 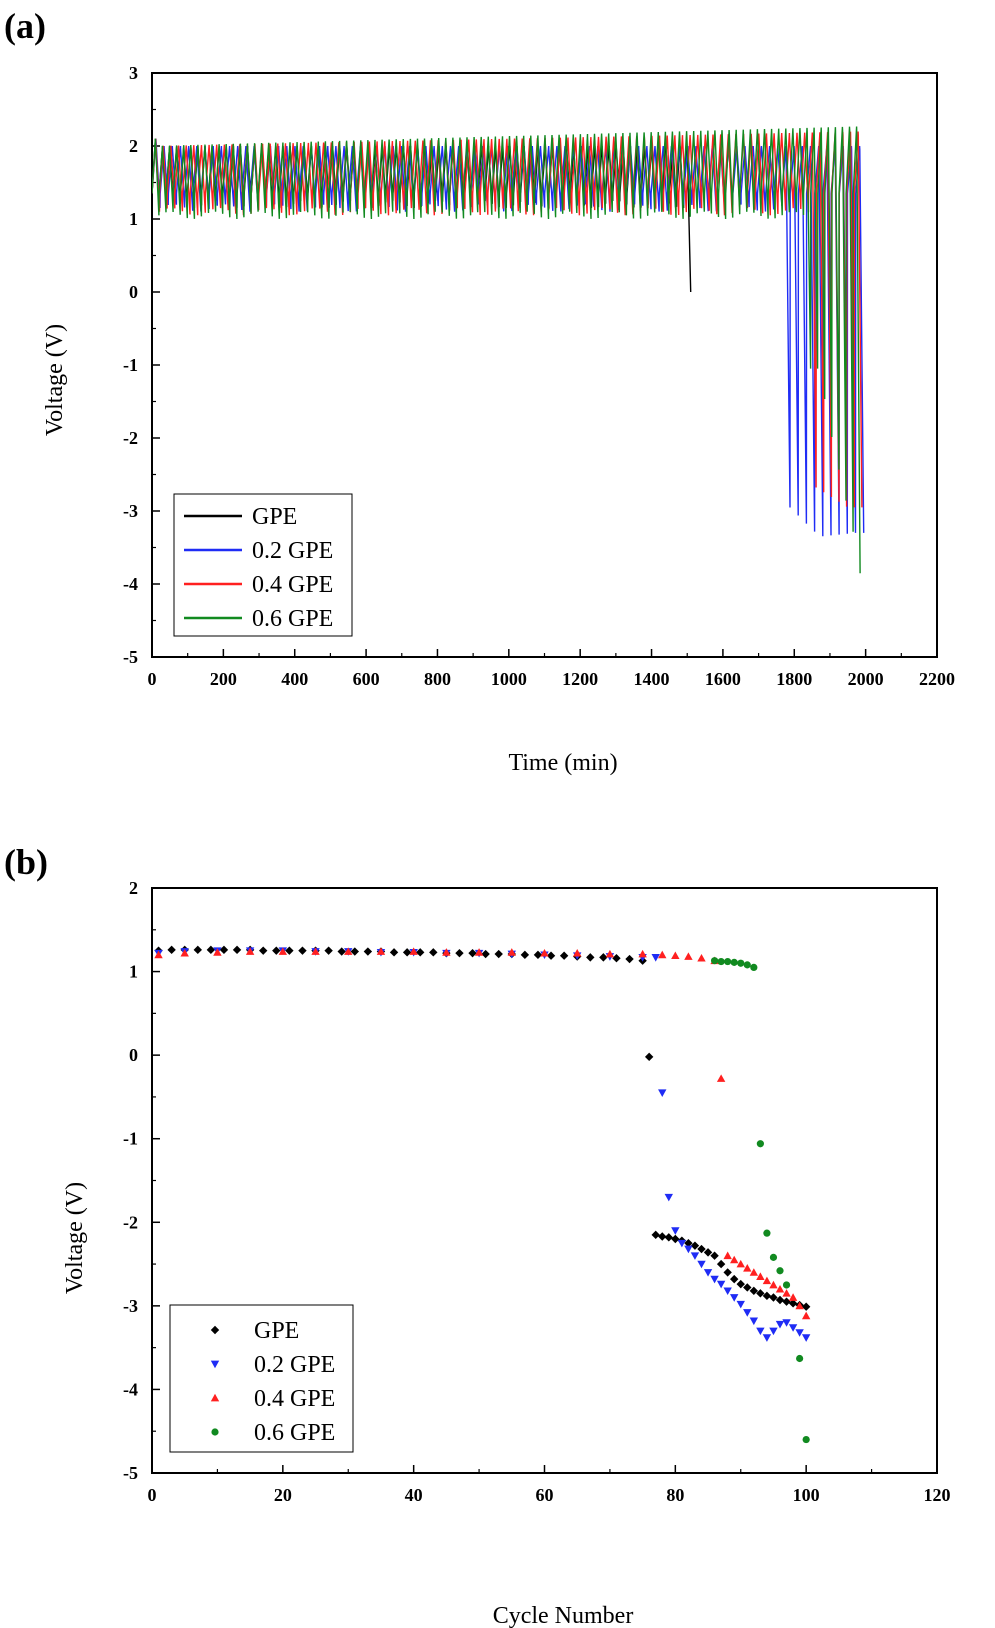 What do you see at coordinates (652, 679) in the screenshot?
I see `plot-a-xtick-label: 1400` at bounding box center [652, 679].